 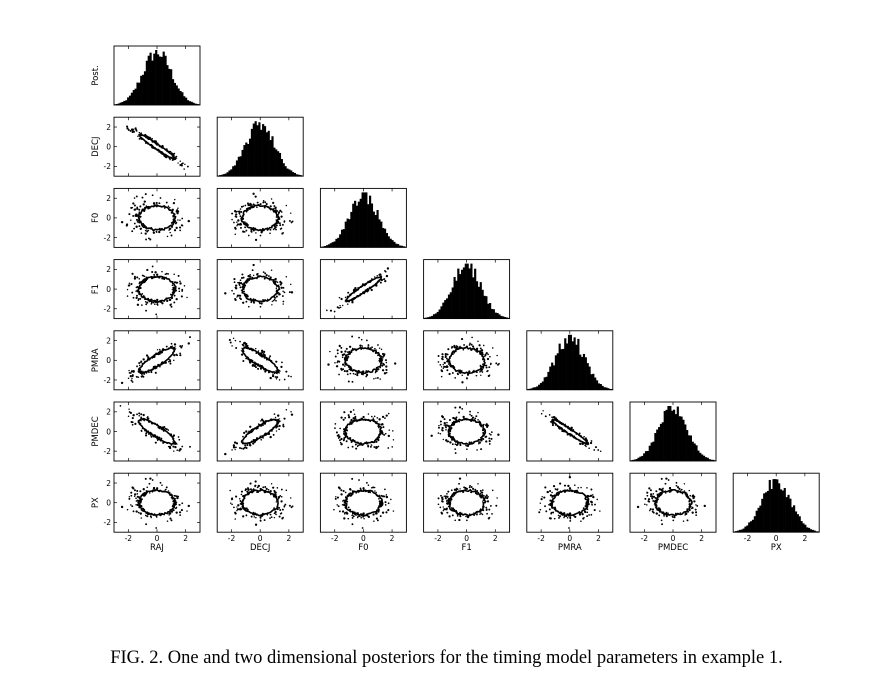 I want to click on panel-f1-pmra, so click(x=467, y=360).